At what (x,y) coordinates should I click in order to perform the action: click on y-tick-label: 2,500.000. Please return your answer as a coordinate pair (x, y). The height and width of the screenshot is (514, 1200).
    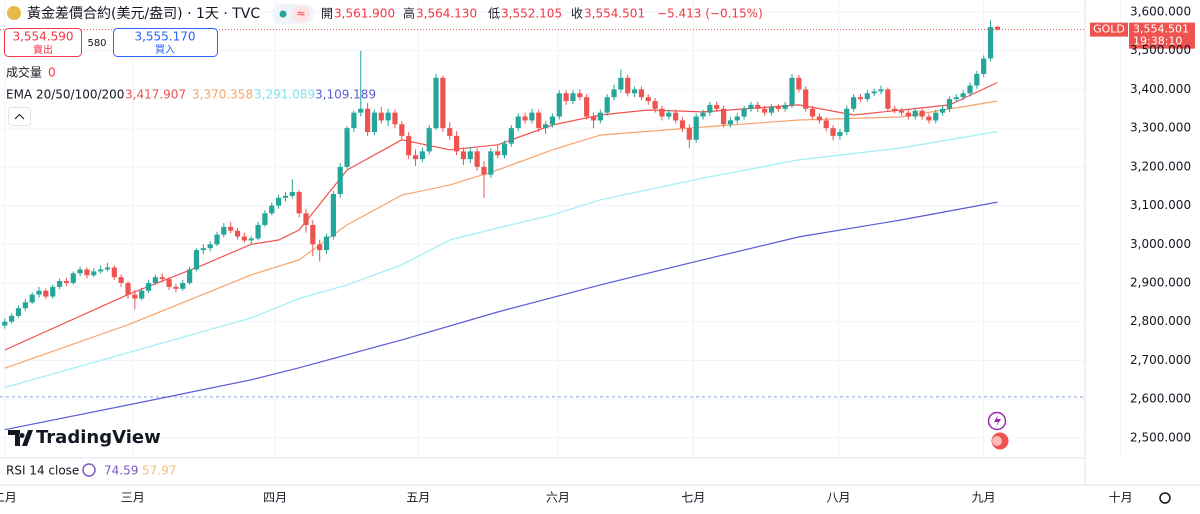
    Looking at the image, I should click on (1160, 437).